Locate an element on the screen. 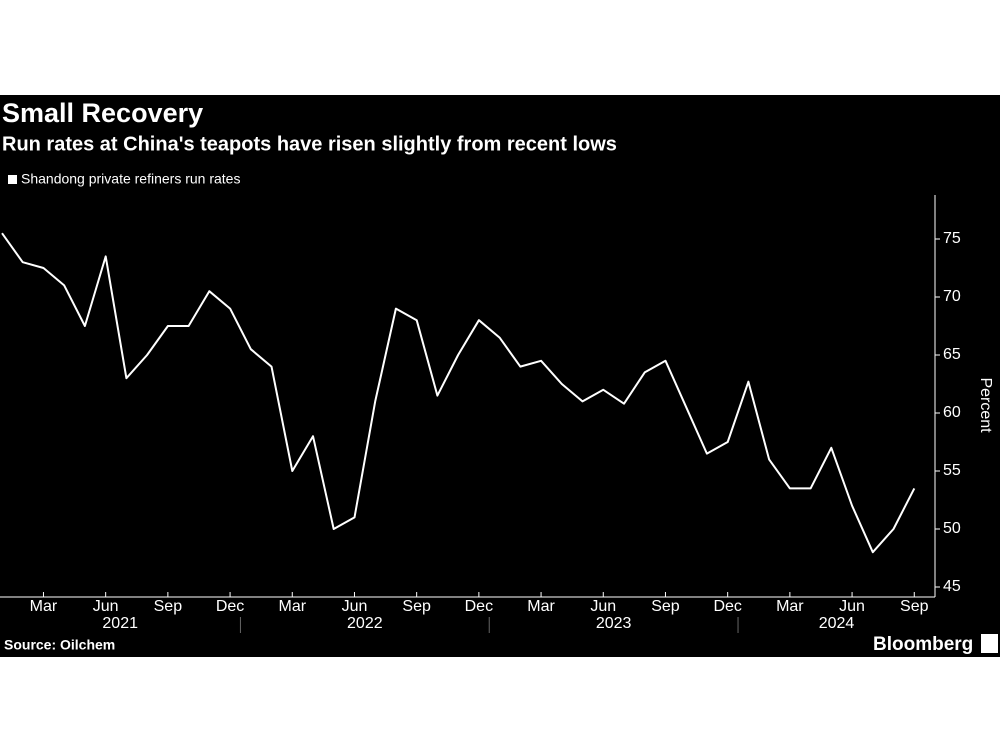 Image resolution: width=1000 pixels, height=755 pixels. year-label: 2023 is located at coordinates (614, 623).